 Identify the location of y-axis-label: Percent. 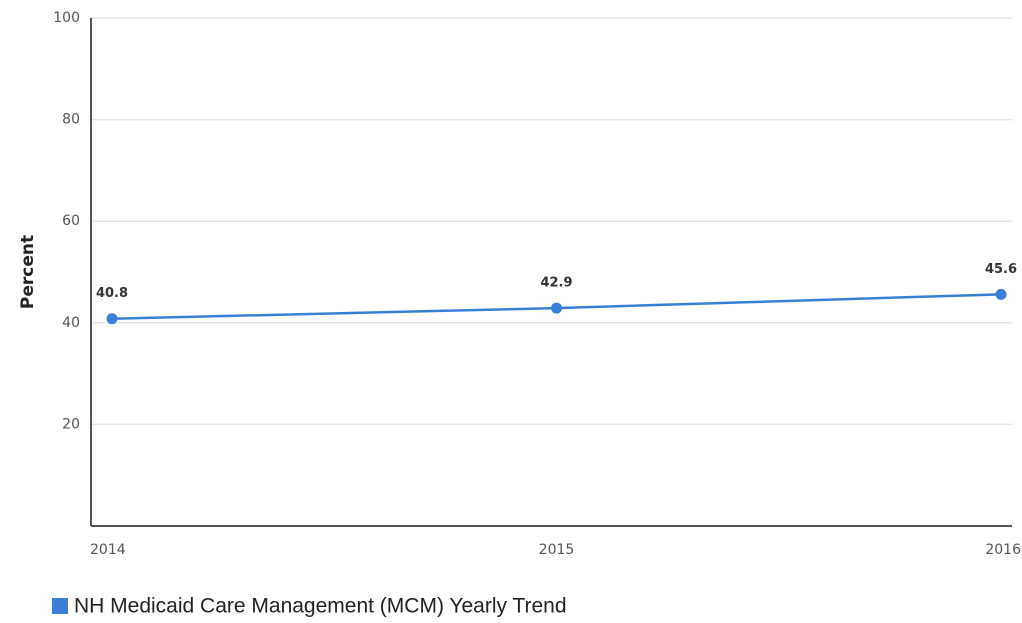
(28, 272).